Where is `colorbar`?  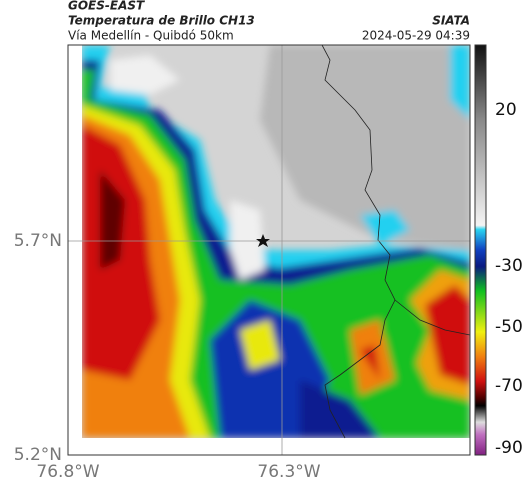
colorbar is located at coordinates (480, 250).